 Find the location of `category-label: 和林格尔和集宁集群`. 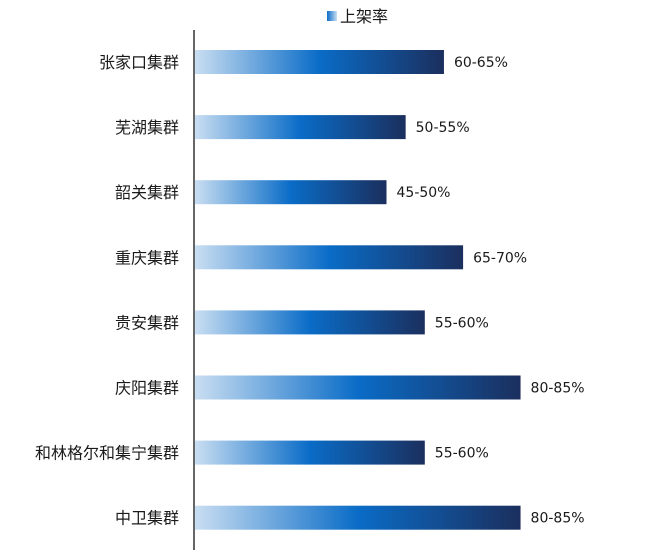

category-label: 和林格尔和集宁集群 is located at coordinates (107, 453).